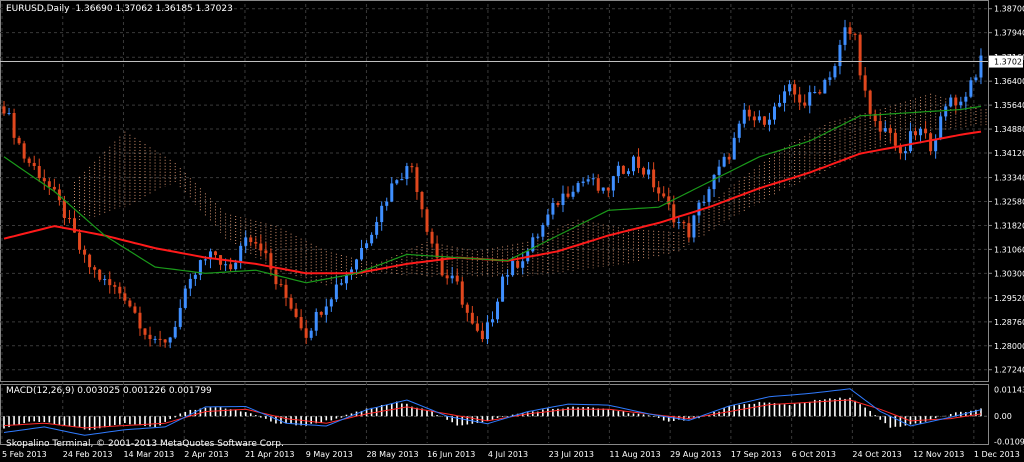 The width and height of the screenshot is (1024, 462). Describe the element at coordinates (997, 454) in the screenshot. I see `x-tick-label: 1 Dec 2013` at that location.